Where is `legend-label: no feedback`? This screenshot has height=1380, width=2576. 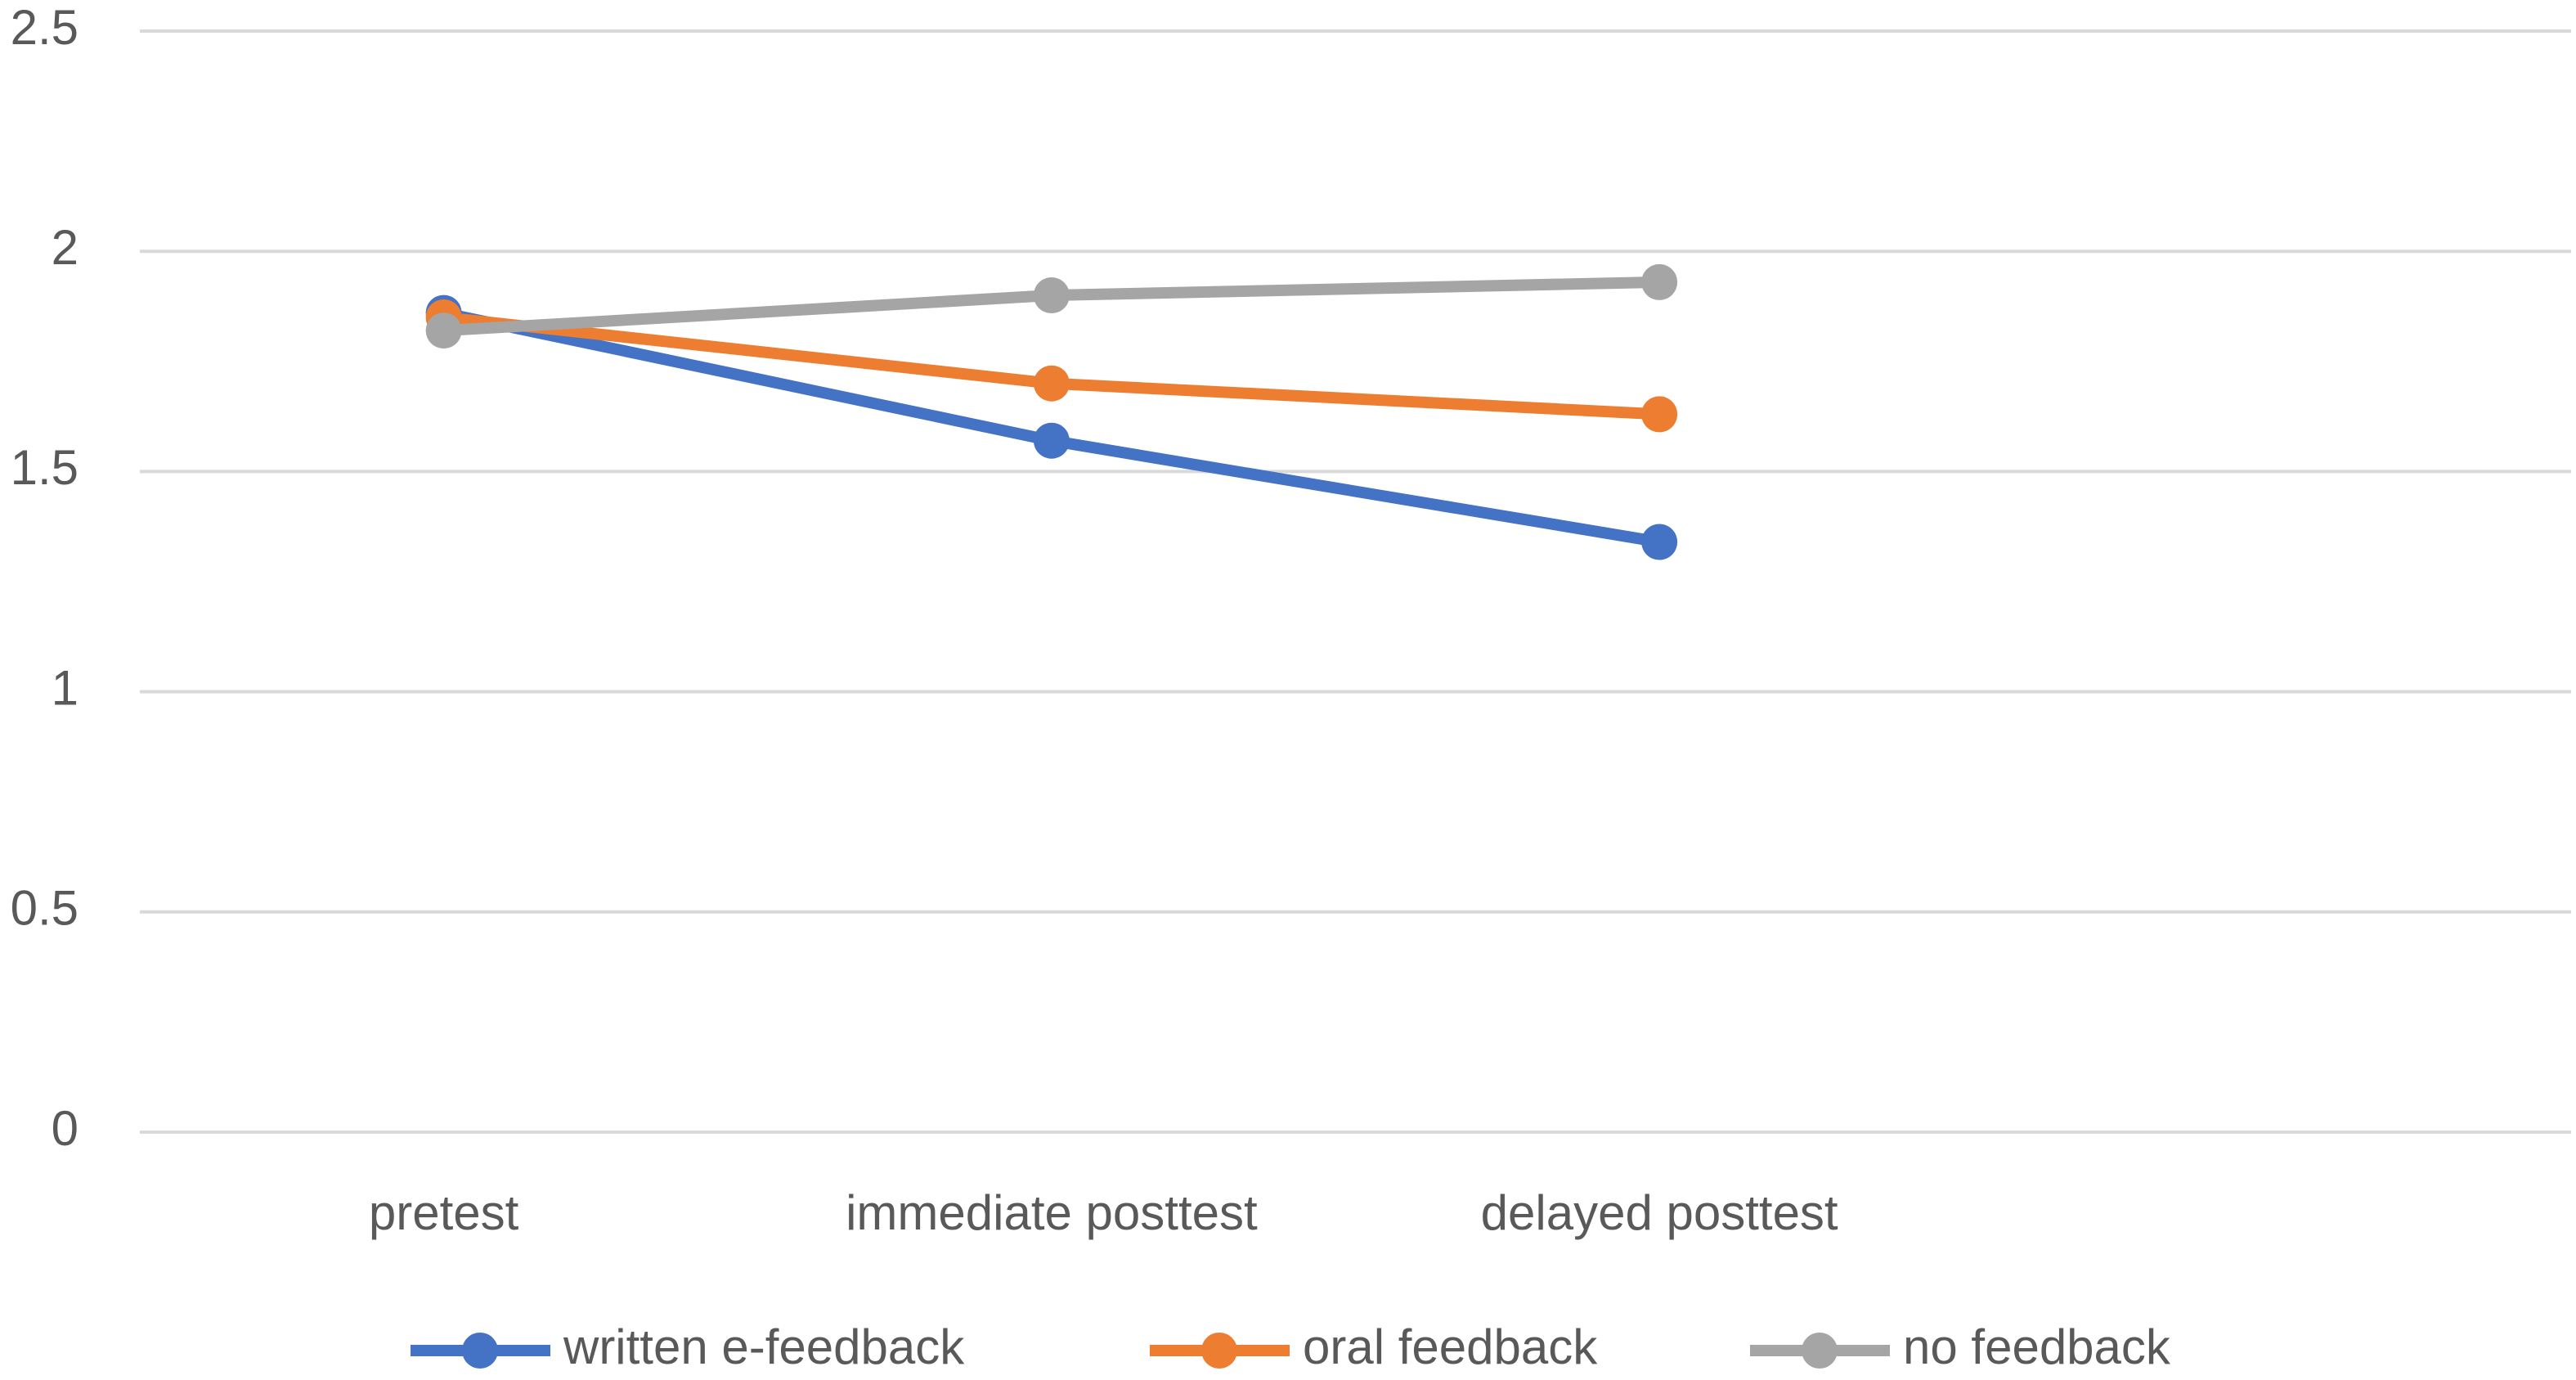 legend-label: no feedback is located at coordinates (2037, 1346).